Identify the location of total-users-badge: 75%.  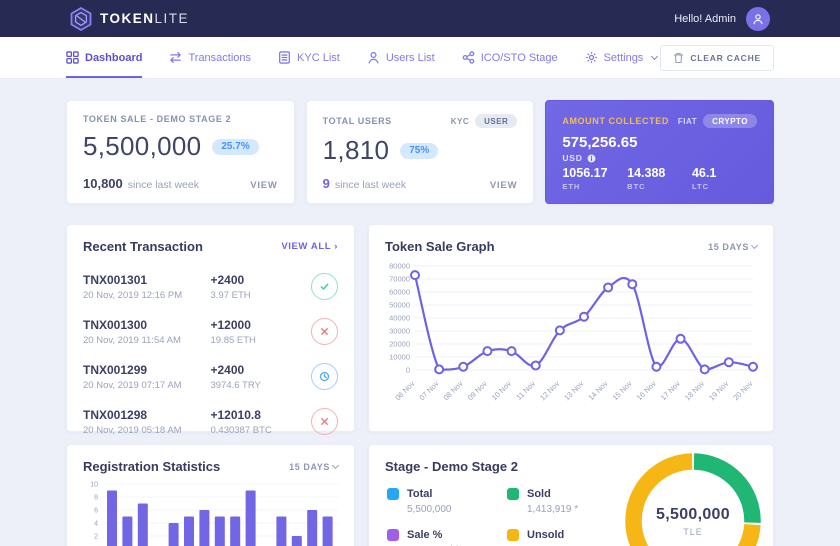
(419, 150).